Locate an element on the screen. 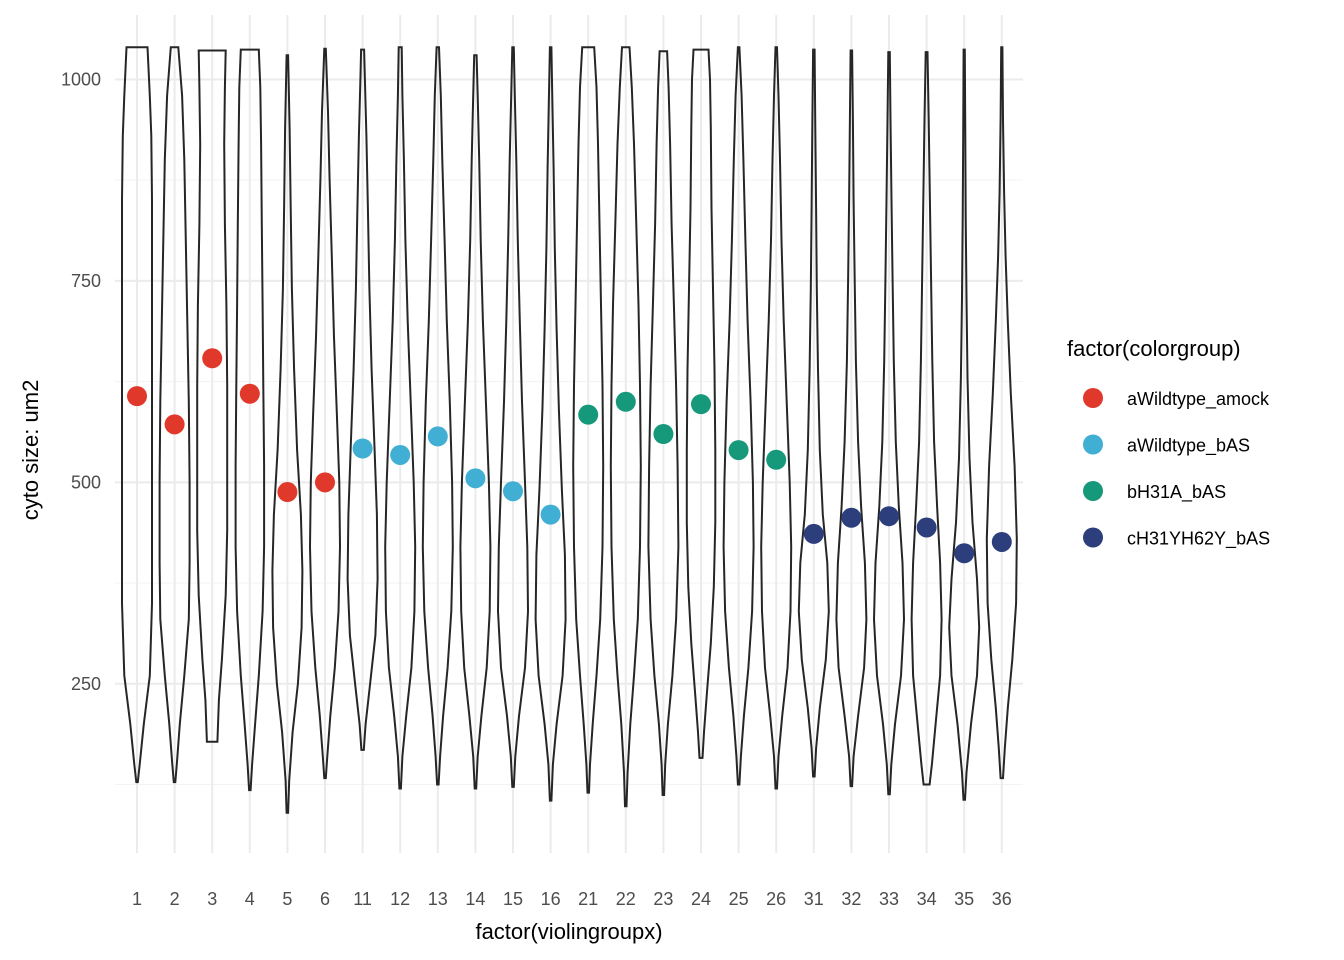 This screenshot has height=960, width=1344. legend-title: factor(colorgroup) is located at coordinates (1154, 348).